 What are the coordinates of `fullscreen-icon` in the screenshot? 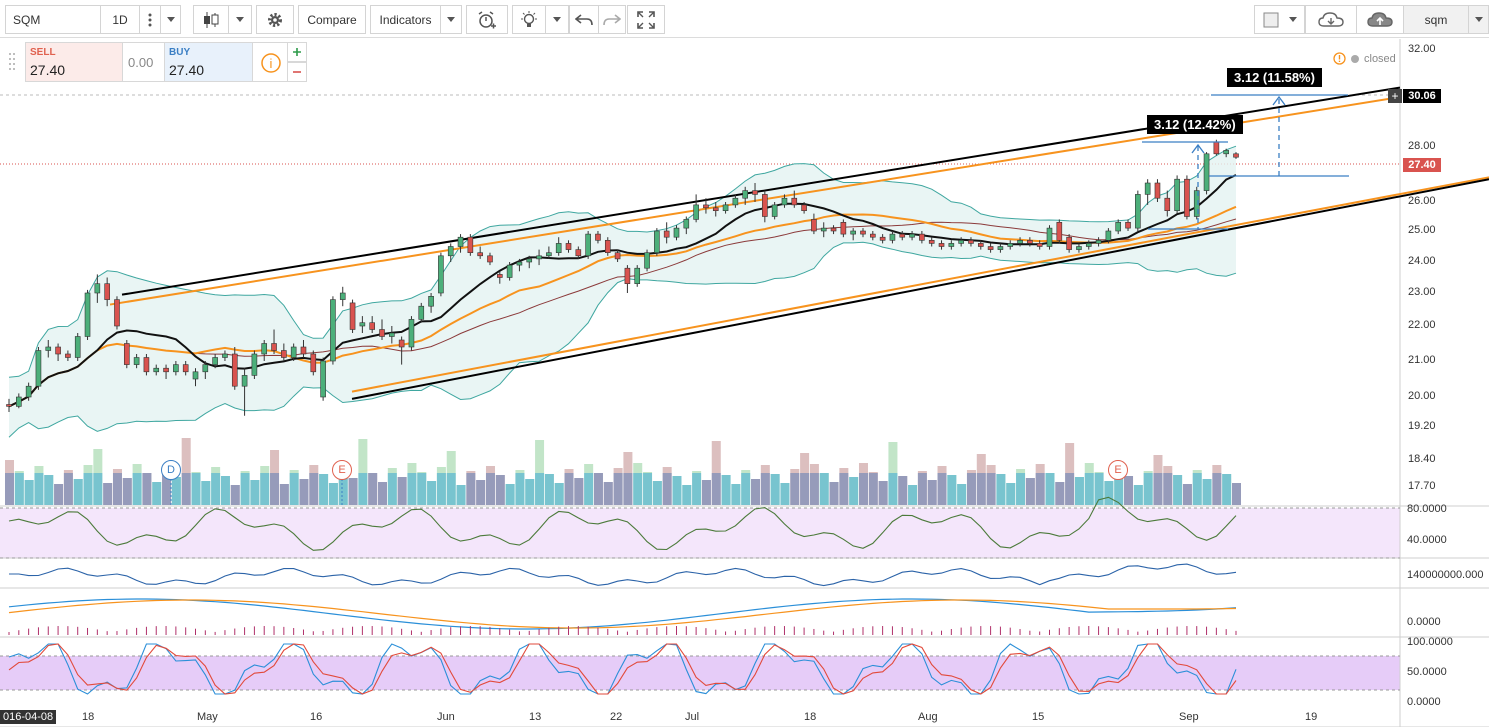 It's located at (646, 19).